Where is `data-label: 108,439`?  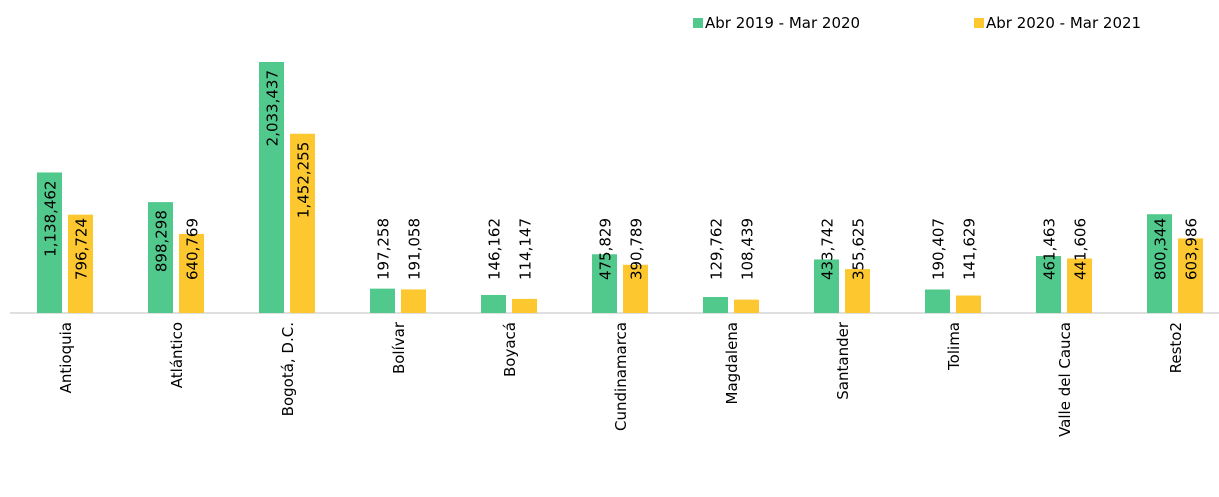 data-label: 108,439 is located at coordinates (748, 249).